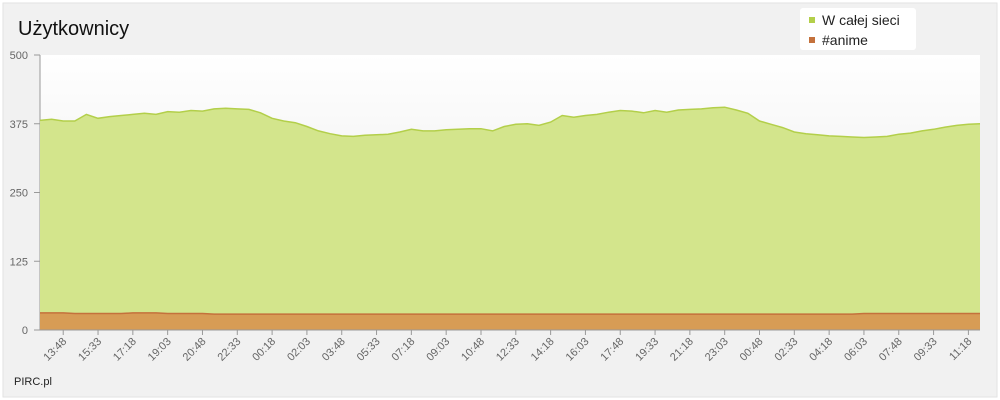  What do you see at coordinates (510, 321) in the screenshot?
I see `area` at bounding box center [510, 321].